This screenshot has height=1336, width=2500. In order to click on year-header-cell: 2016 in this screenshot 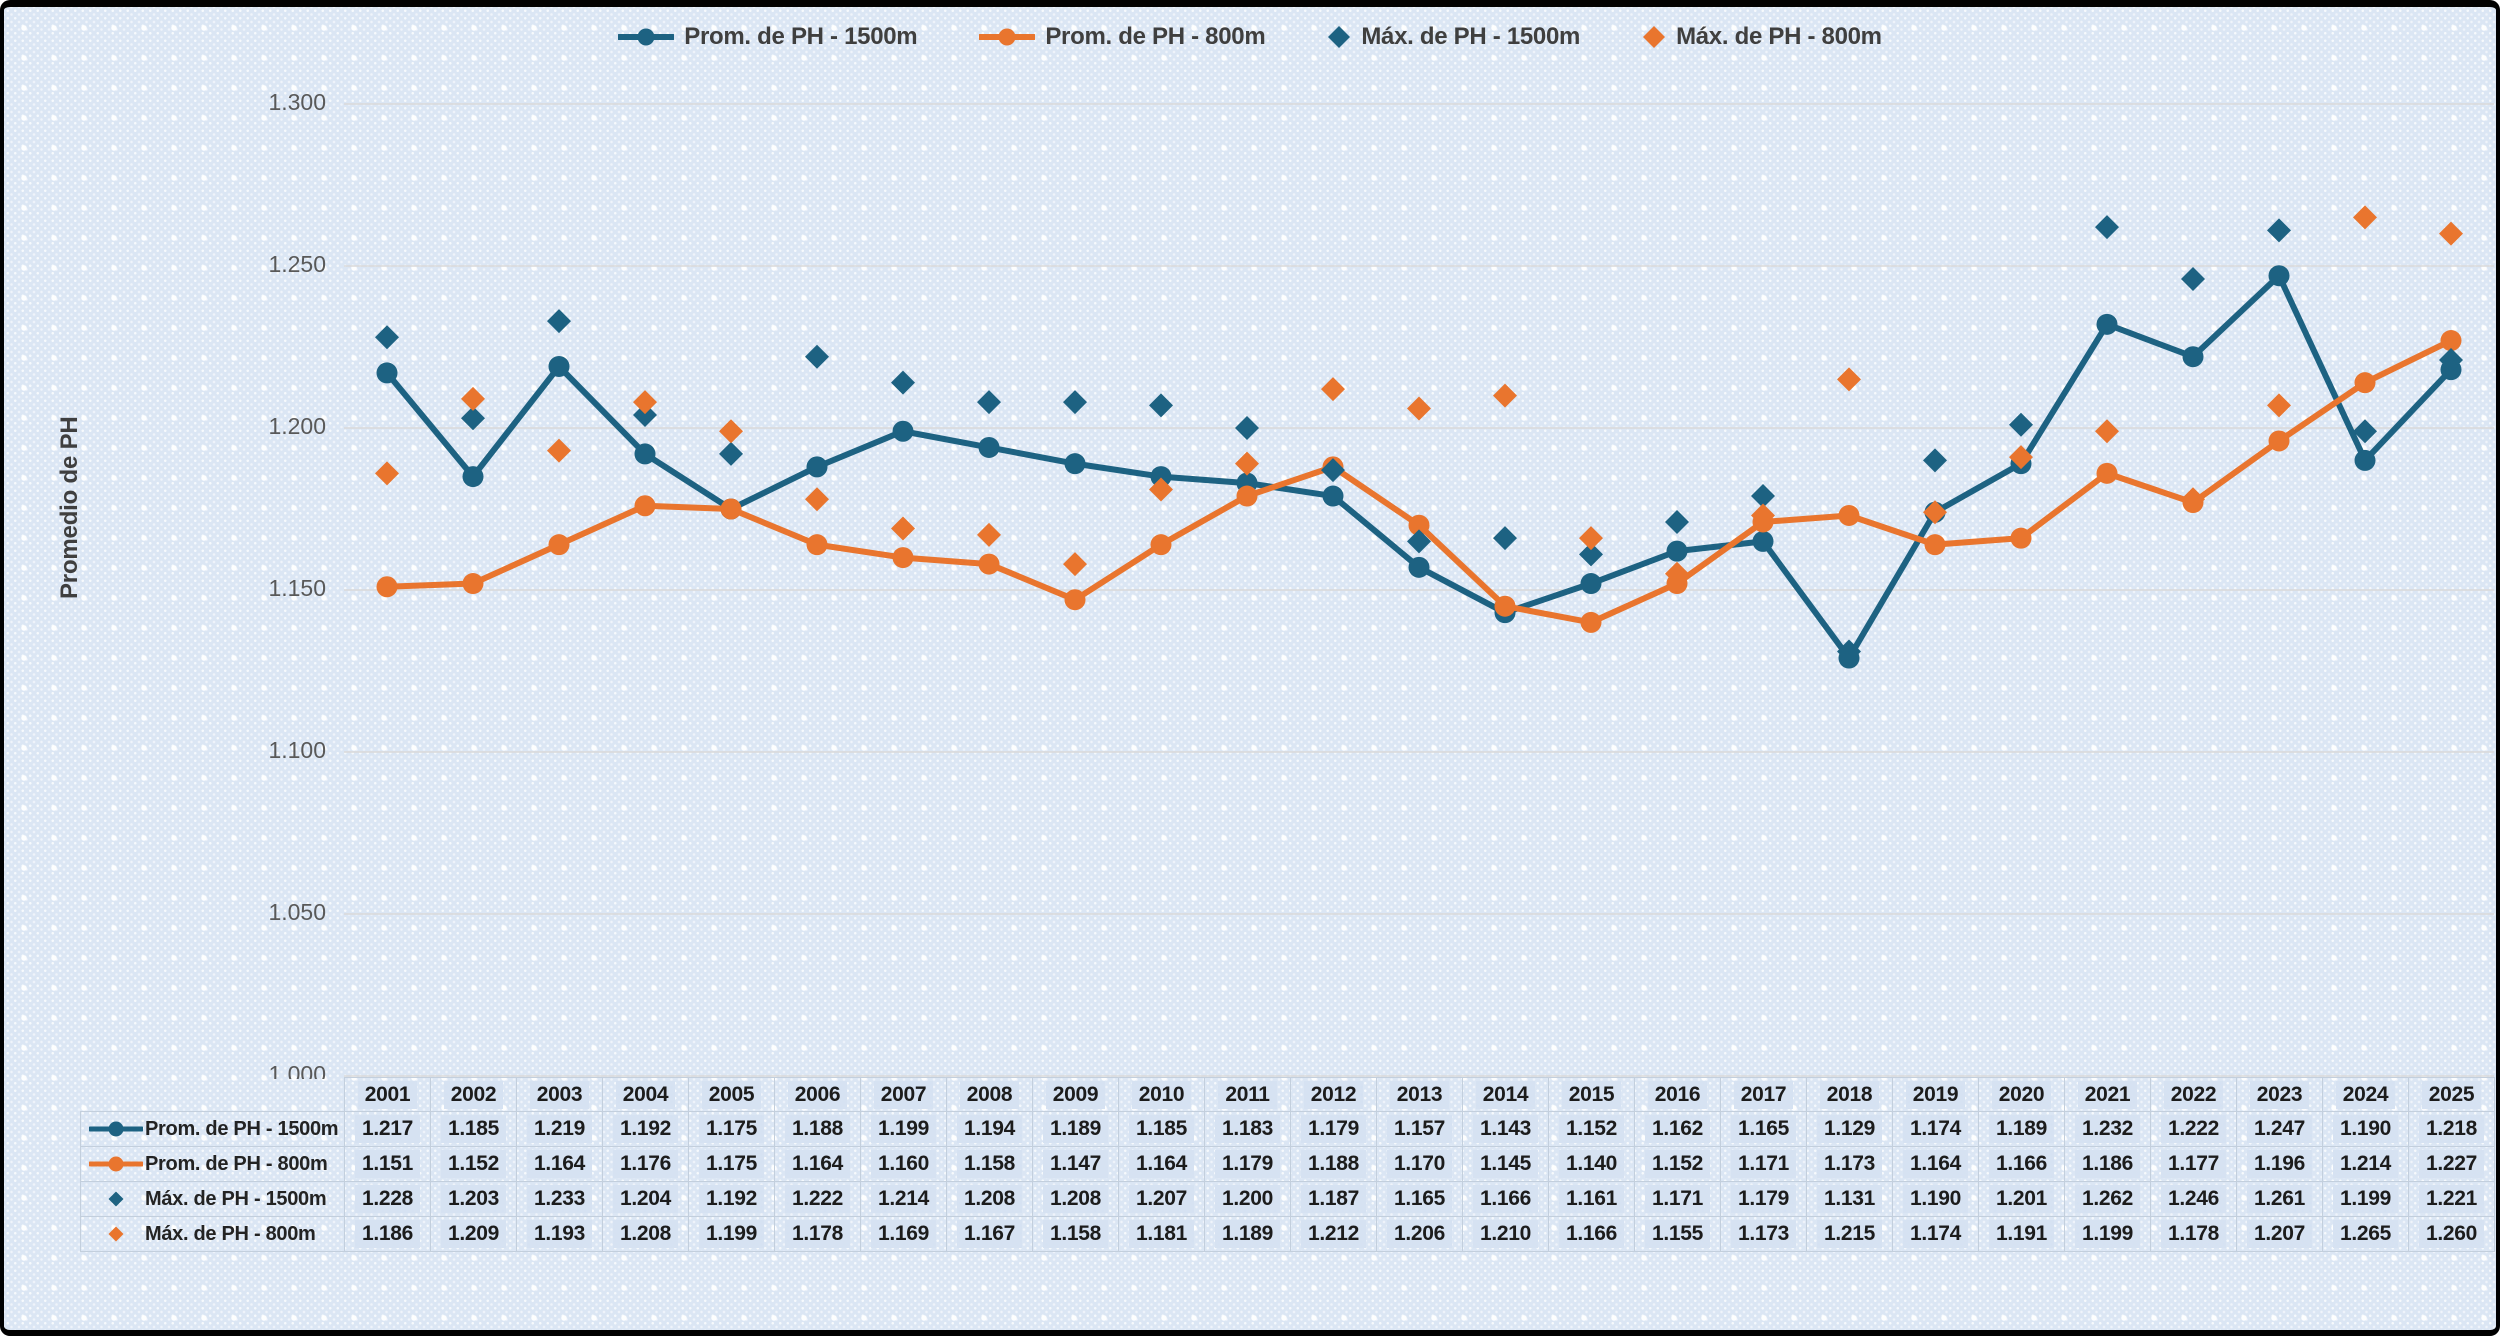, I will do `click(1677, 1094)`.